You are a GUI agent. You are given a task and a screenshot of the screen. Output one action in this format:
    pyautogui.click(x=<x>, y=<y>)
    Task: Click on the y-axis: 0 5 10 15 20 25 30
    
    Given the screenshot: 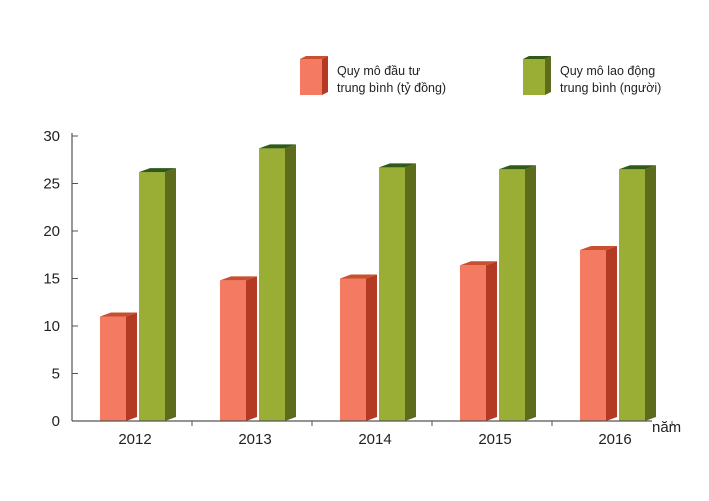 What is the action you would take?
    pyautogui.click(x=60, y=279)
    